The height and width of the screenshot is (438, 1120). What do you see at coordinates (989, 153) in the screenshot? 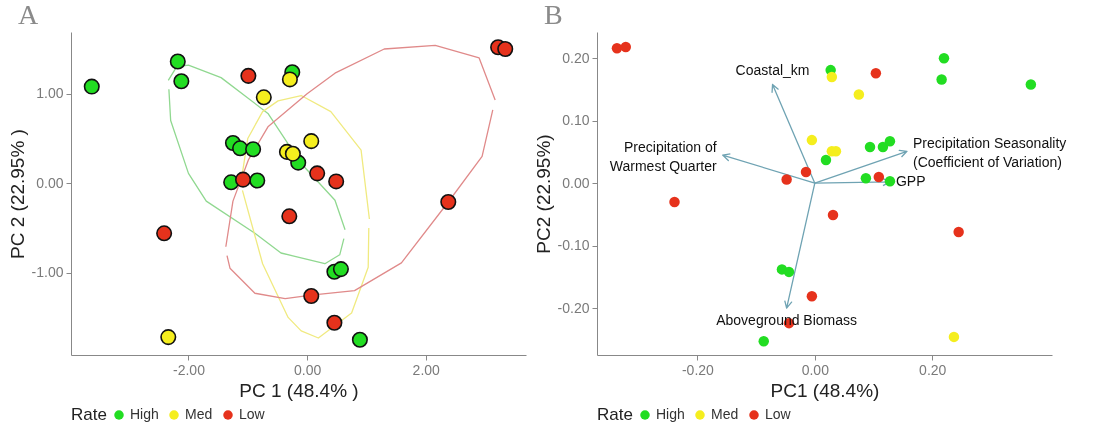
I see `annotation: Precipitation Seasonality (Coefficient of Variation)` at bounding box center [989, 153].